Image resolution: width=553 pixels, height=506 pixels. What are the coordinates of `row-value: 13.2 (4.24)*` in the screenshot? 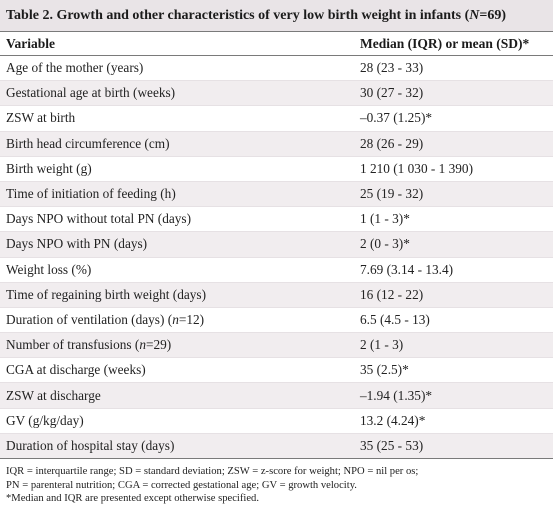 It's located at (456, 421).